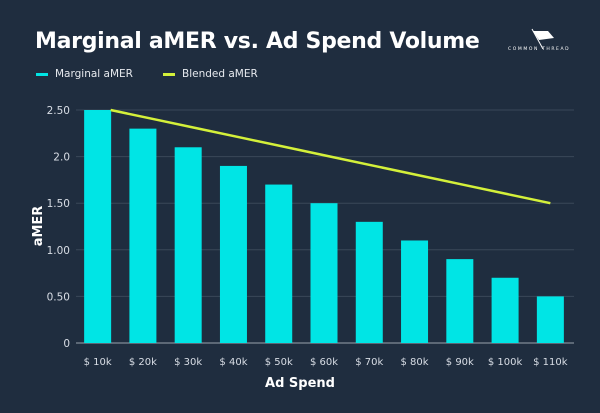 This screenshot has height=413, width=600. What do you see at coordinates (42, 74) in the screenshot?
I see `legend-swatch-marginal` at bounding box center [42, 74].